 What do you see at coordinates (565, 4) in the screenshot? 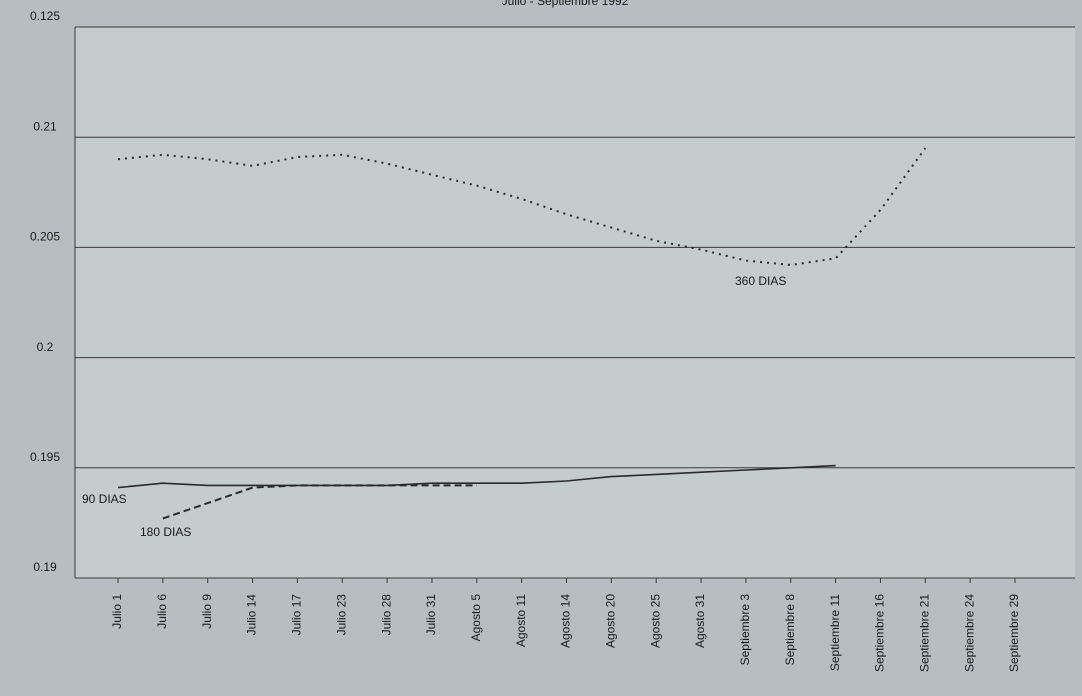
I see `chart-title: Julio - Septiembre 1992` at bounding box center [565, 4].